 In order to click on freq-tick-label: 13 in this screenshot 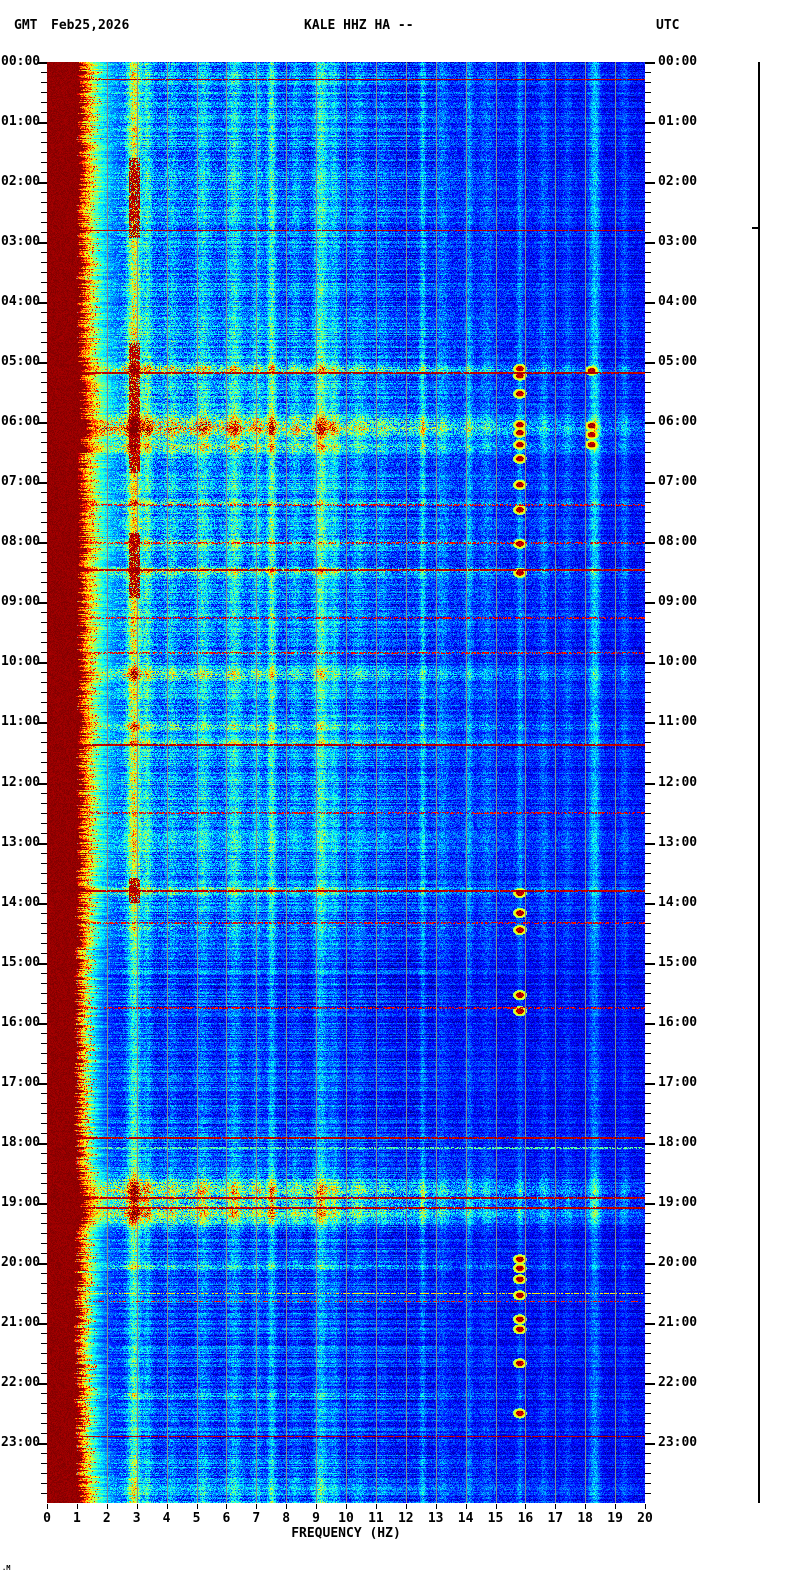, I will do `click(435, 1518)`.